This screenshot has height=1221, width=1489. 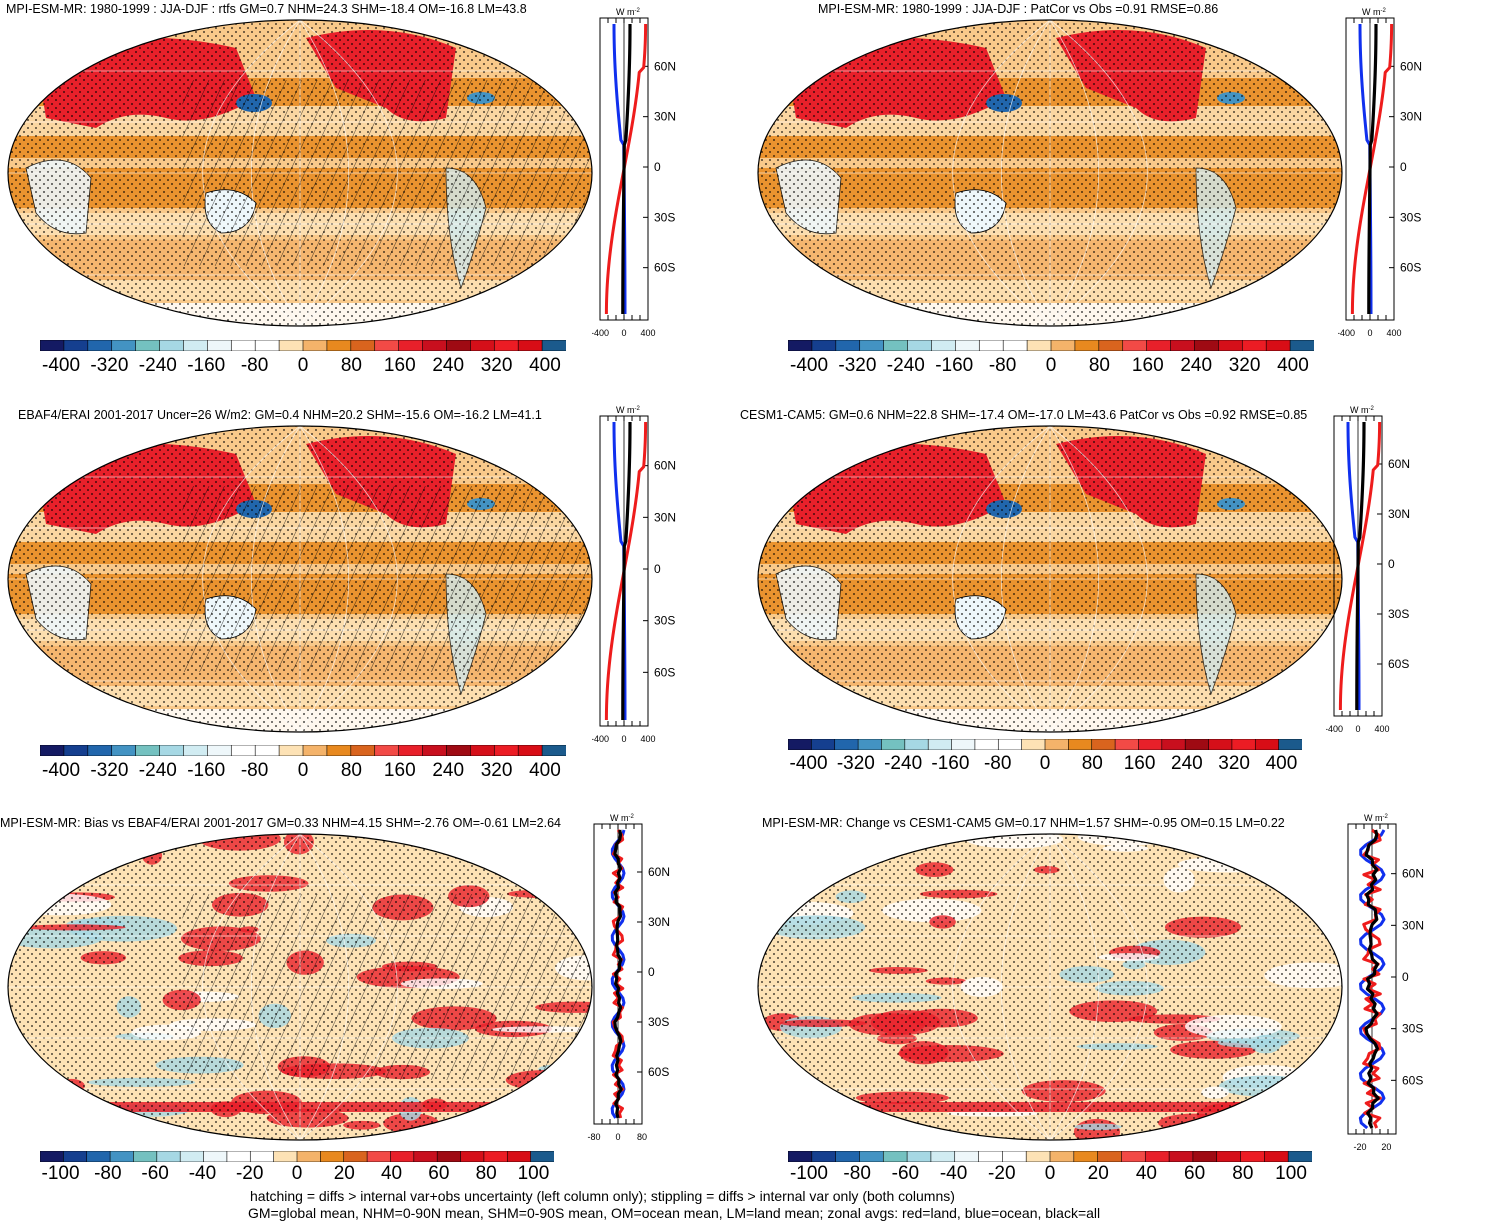 I want to click on colorbar-tick-label: -400, so click(x=808, y=763).